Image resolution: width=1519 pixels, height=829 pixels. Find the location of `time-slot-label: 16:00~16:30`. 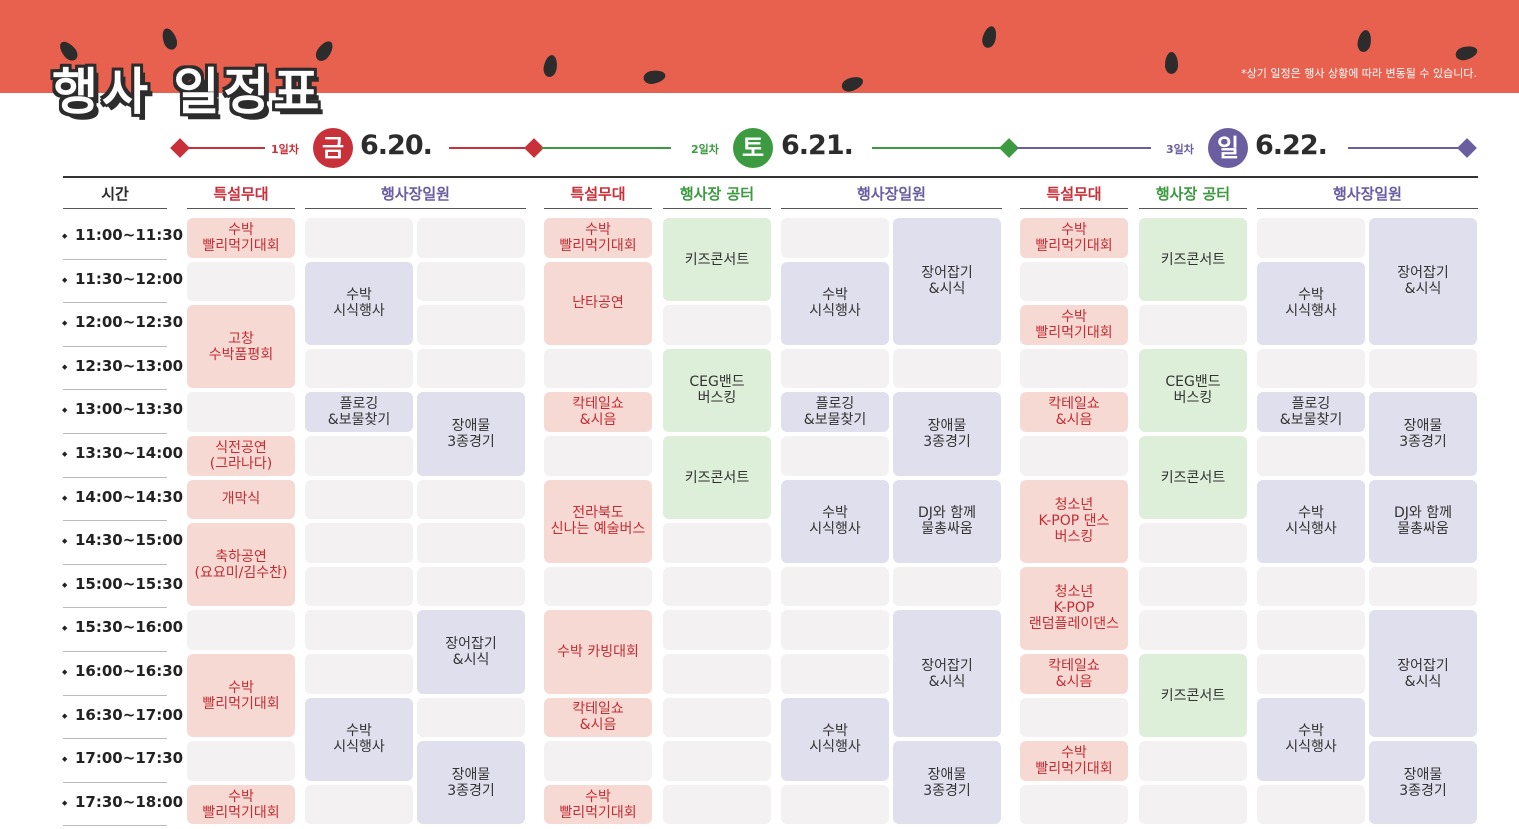

time-slot-label: 16:00~16:30 is located at coordinates (122, 671).